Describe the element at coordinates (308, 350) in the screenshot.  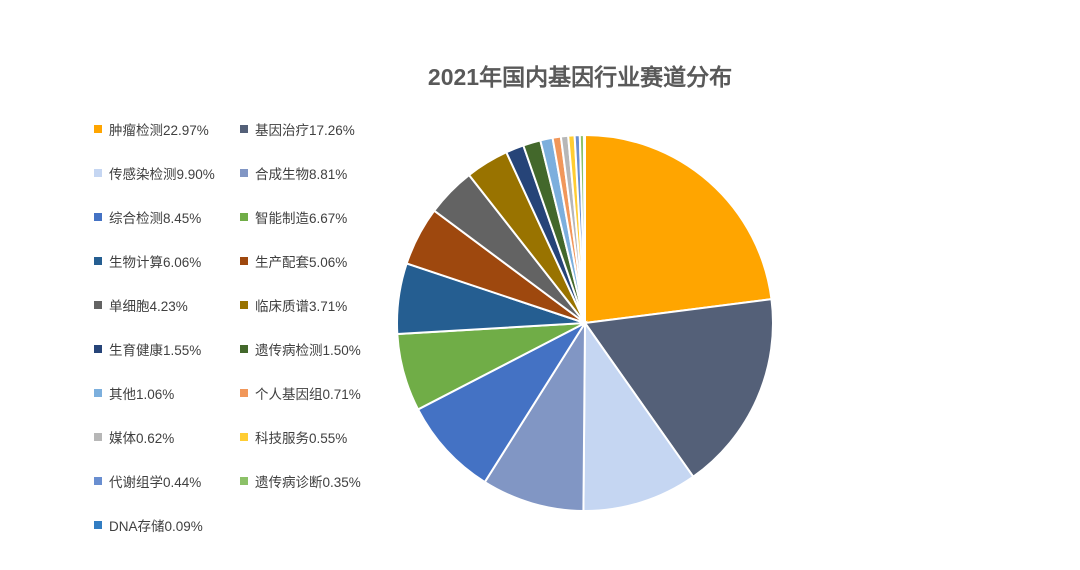
I see `legend-label: 遗传病检测1.50%` at that location.